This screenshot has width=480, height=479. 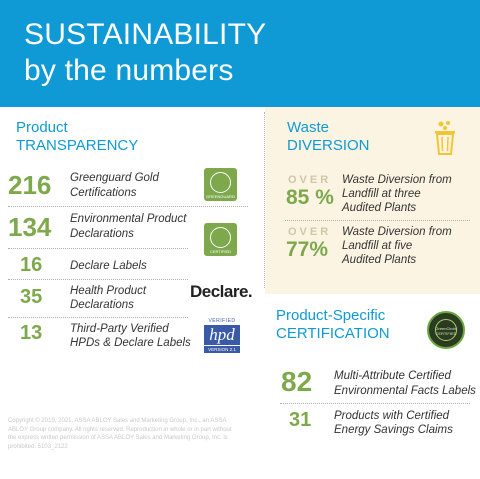 What do you see at coordinates (333, 333) in the screenshot?
I see `product-specific-subtitle: CERTIFICATION` at bounding box center [333, 333].